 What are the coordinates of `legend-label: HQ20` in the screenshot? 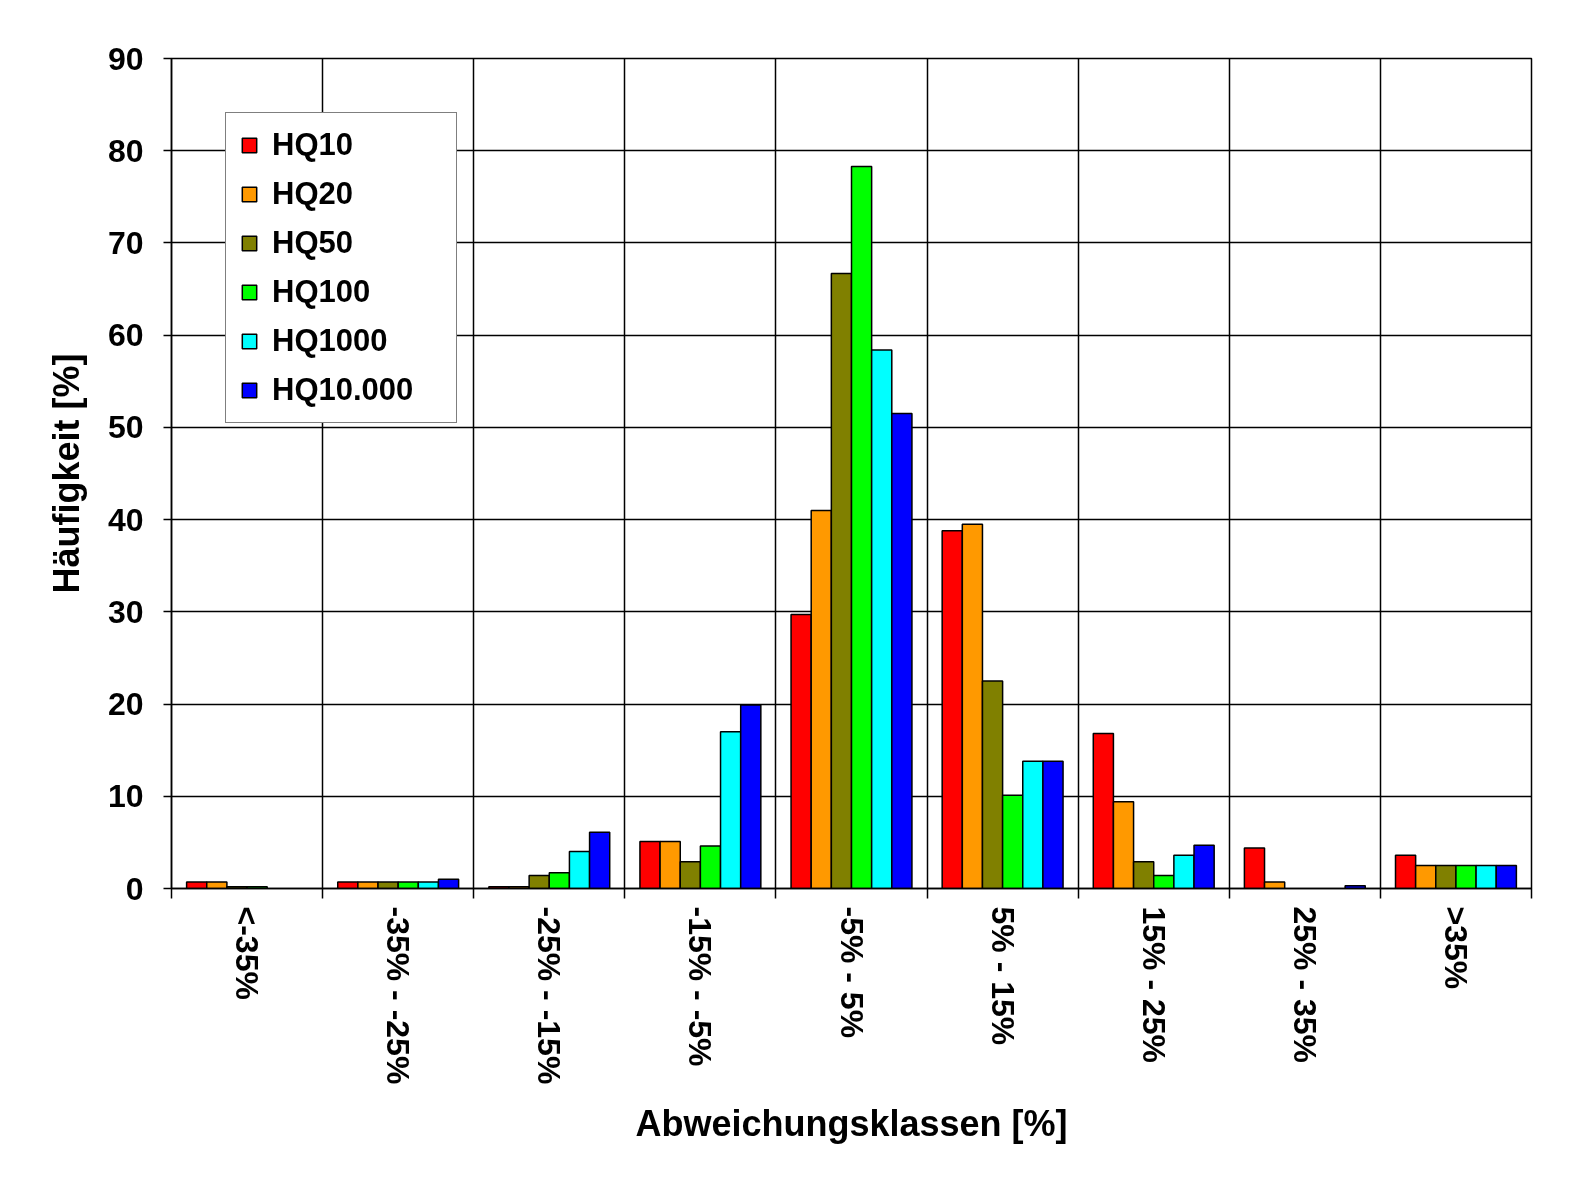 It's located at (313, 194).